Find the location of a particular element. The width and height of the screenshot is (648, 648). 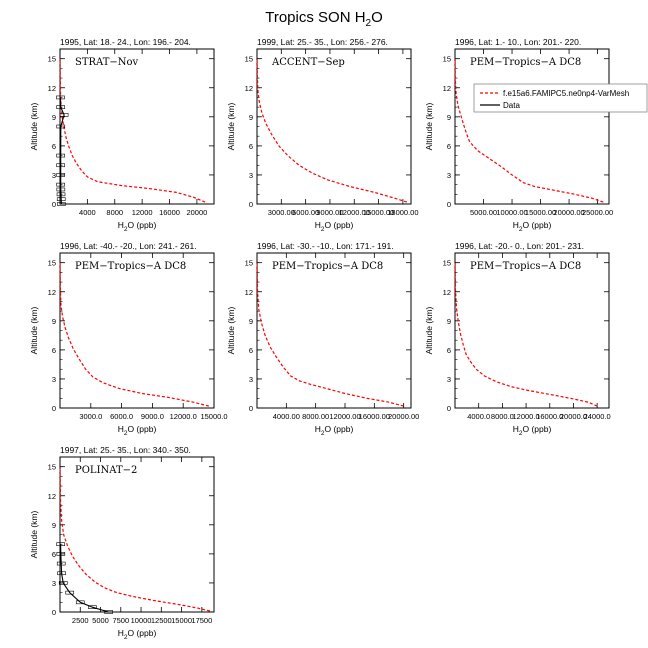

panel-header: 1996, Lat: -40.- -20., Lon: 241.- 261. is located at coordinates (128, 246).